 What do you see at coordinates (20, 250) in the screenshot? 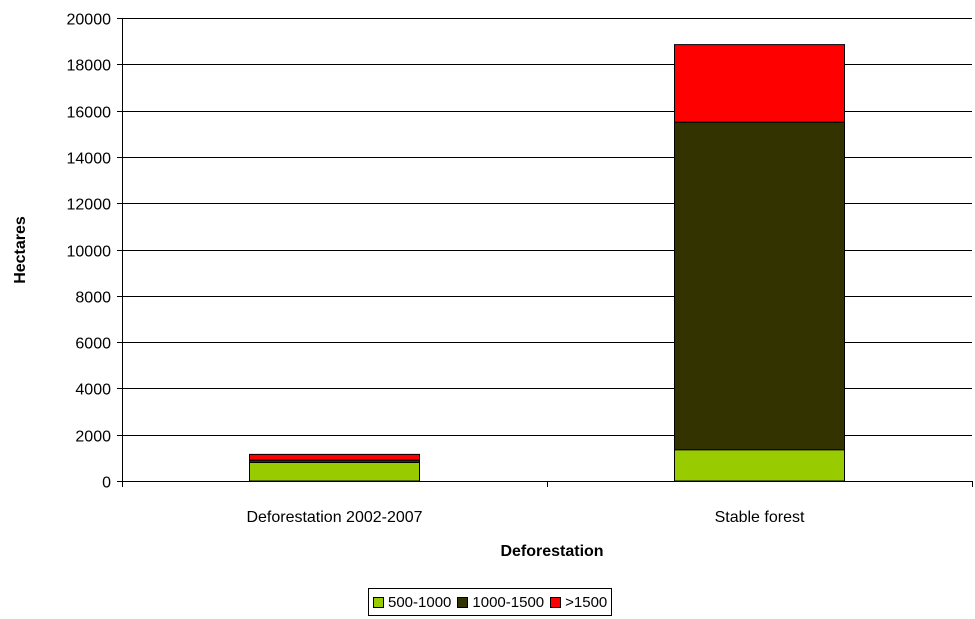
I see `y-axis-title: Hectares` at bounding box center [20, 250].